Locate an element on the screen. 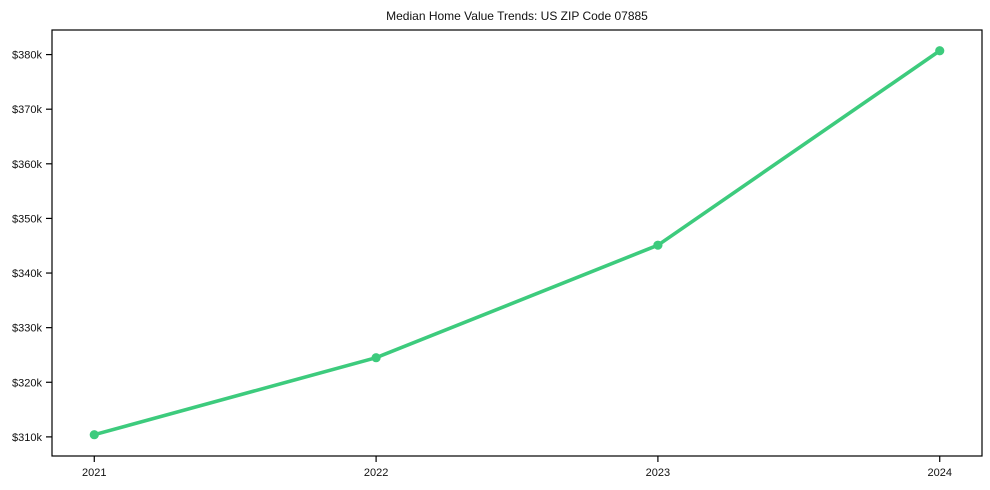 This screenshot has height=490, width=990. x-tick-label: 2024 is located at coordinates (939, 473).